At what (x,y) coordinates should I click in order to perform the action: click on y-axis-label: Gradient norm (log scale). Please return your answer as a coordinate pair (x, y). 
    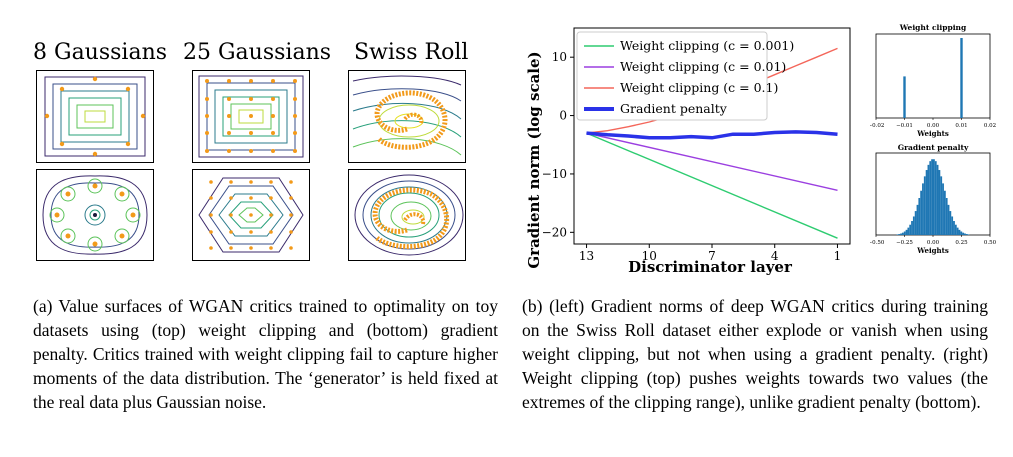
    Looking at the image, I should click on (534, 159).